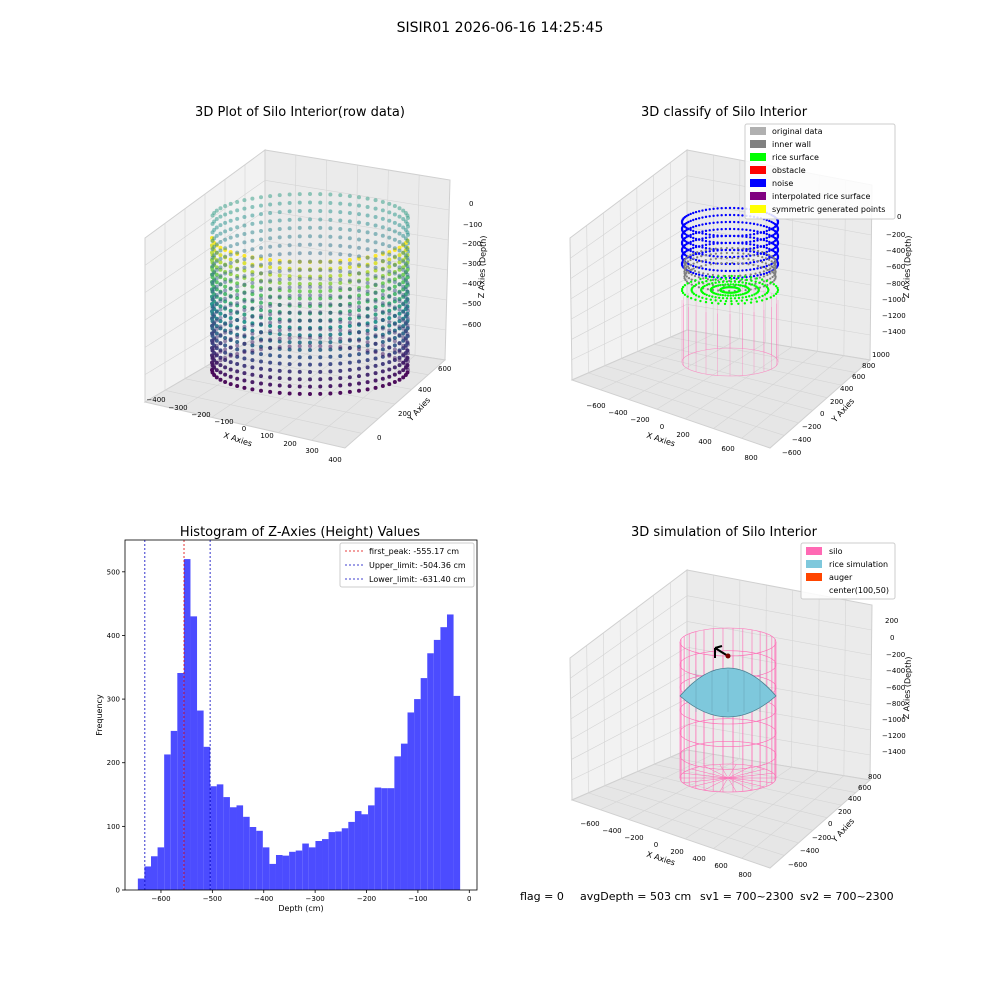  What do you see at coordinates (881, 355) in the screenshot?
I see `classify-ytick: 1000` at bounding box center [881, 355].